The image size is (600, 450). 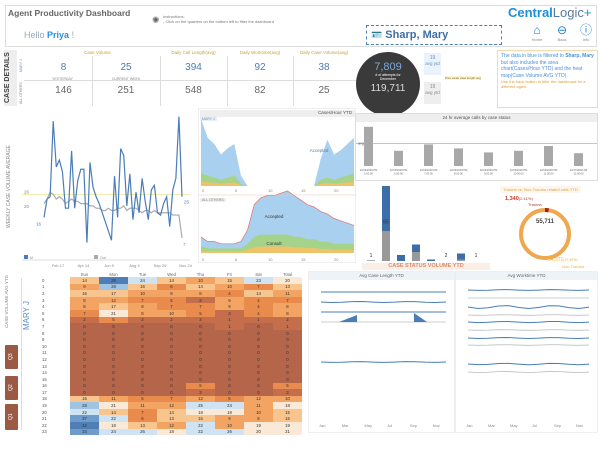 I want to click on heatmap-cell: 37, so click(x=84, y=419).